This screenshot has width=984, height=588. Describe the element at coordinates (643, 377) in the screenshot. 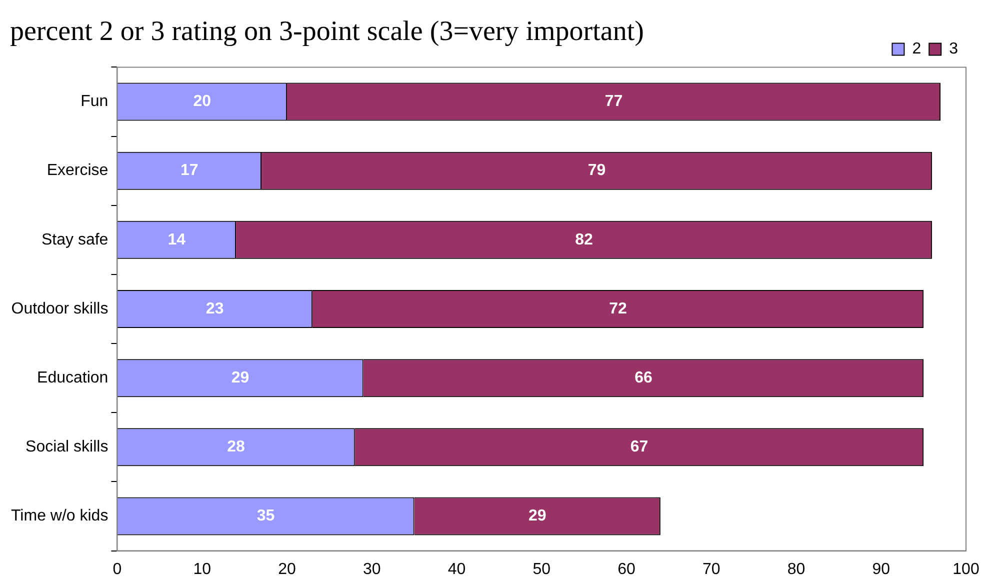

I see `data-label: 66` at that location.